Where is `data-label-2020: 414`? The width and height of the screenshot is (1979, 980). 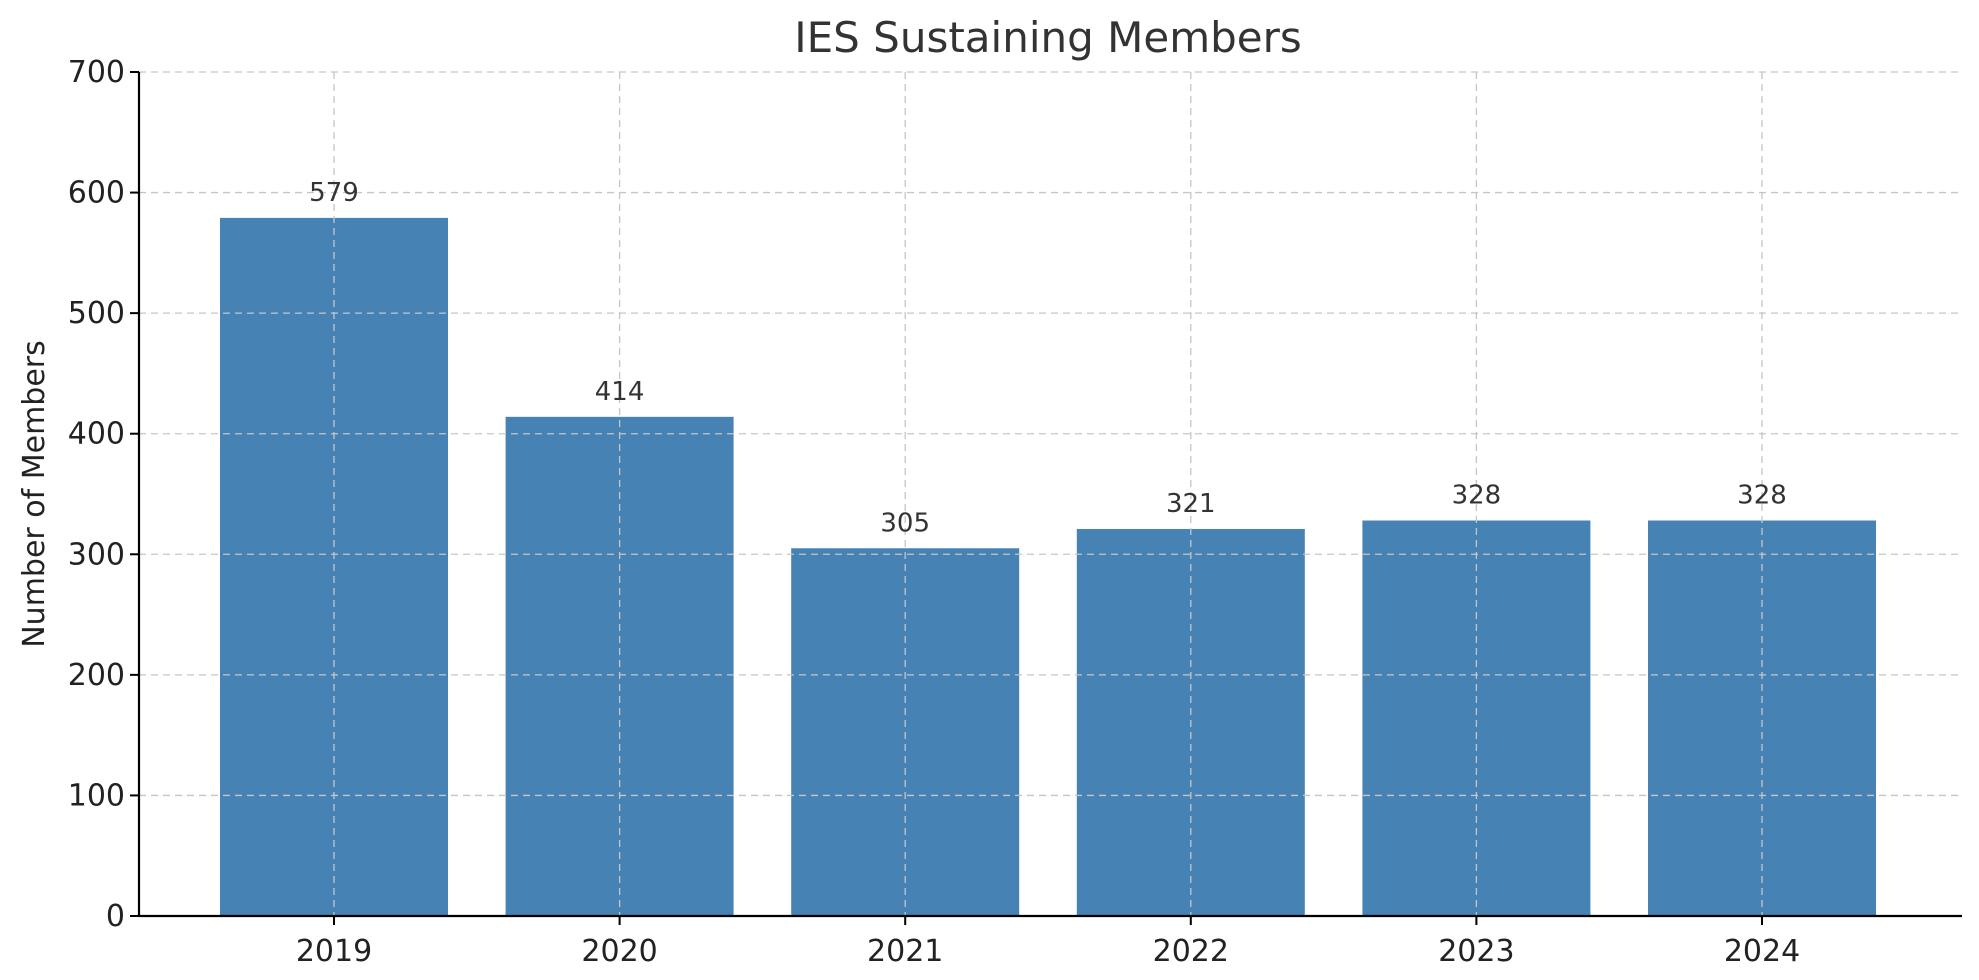
data-label-2020: 414 is located at coordinates (620, 392).